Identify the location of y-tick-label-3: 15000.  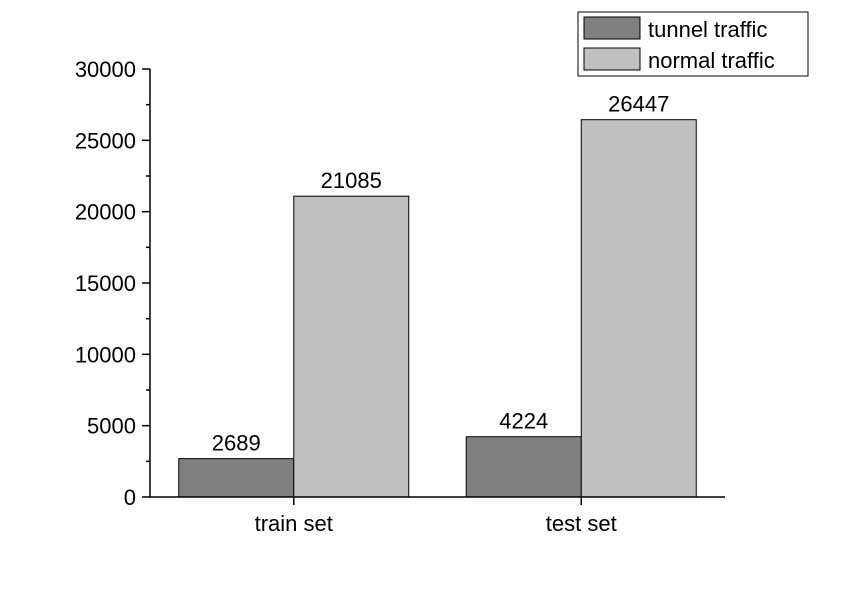
(105, 283).